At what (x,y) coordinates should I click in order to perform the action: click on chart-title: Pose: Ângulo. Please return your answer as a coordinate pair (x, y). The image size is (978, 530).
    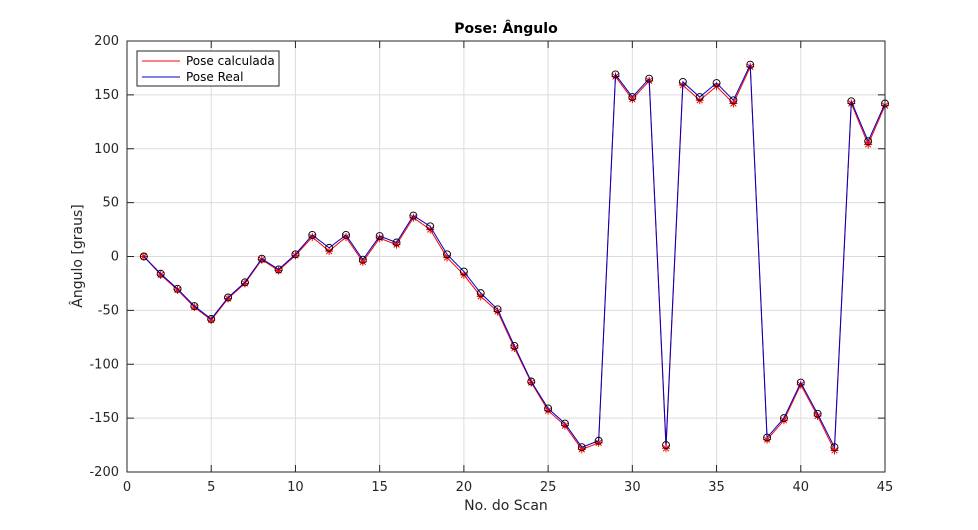
    Looking at the image, I should click on (506, 28).